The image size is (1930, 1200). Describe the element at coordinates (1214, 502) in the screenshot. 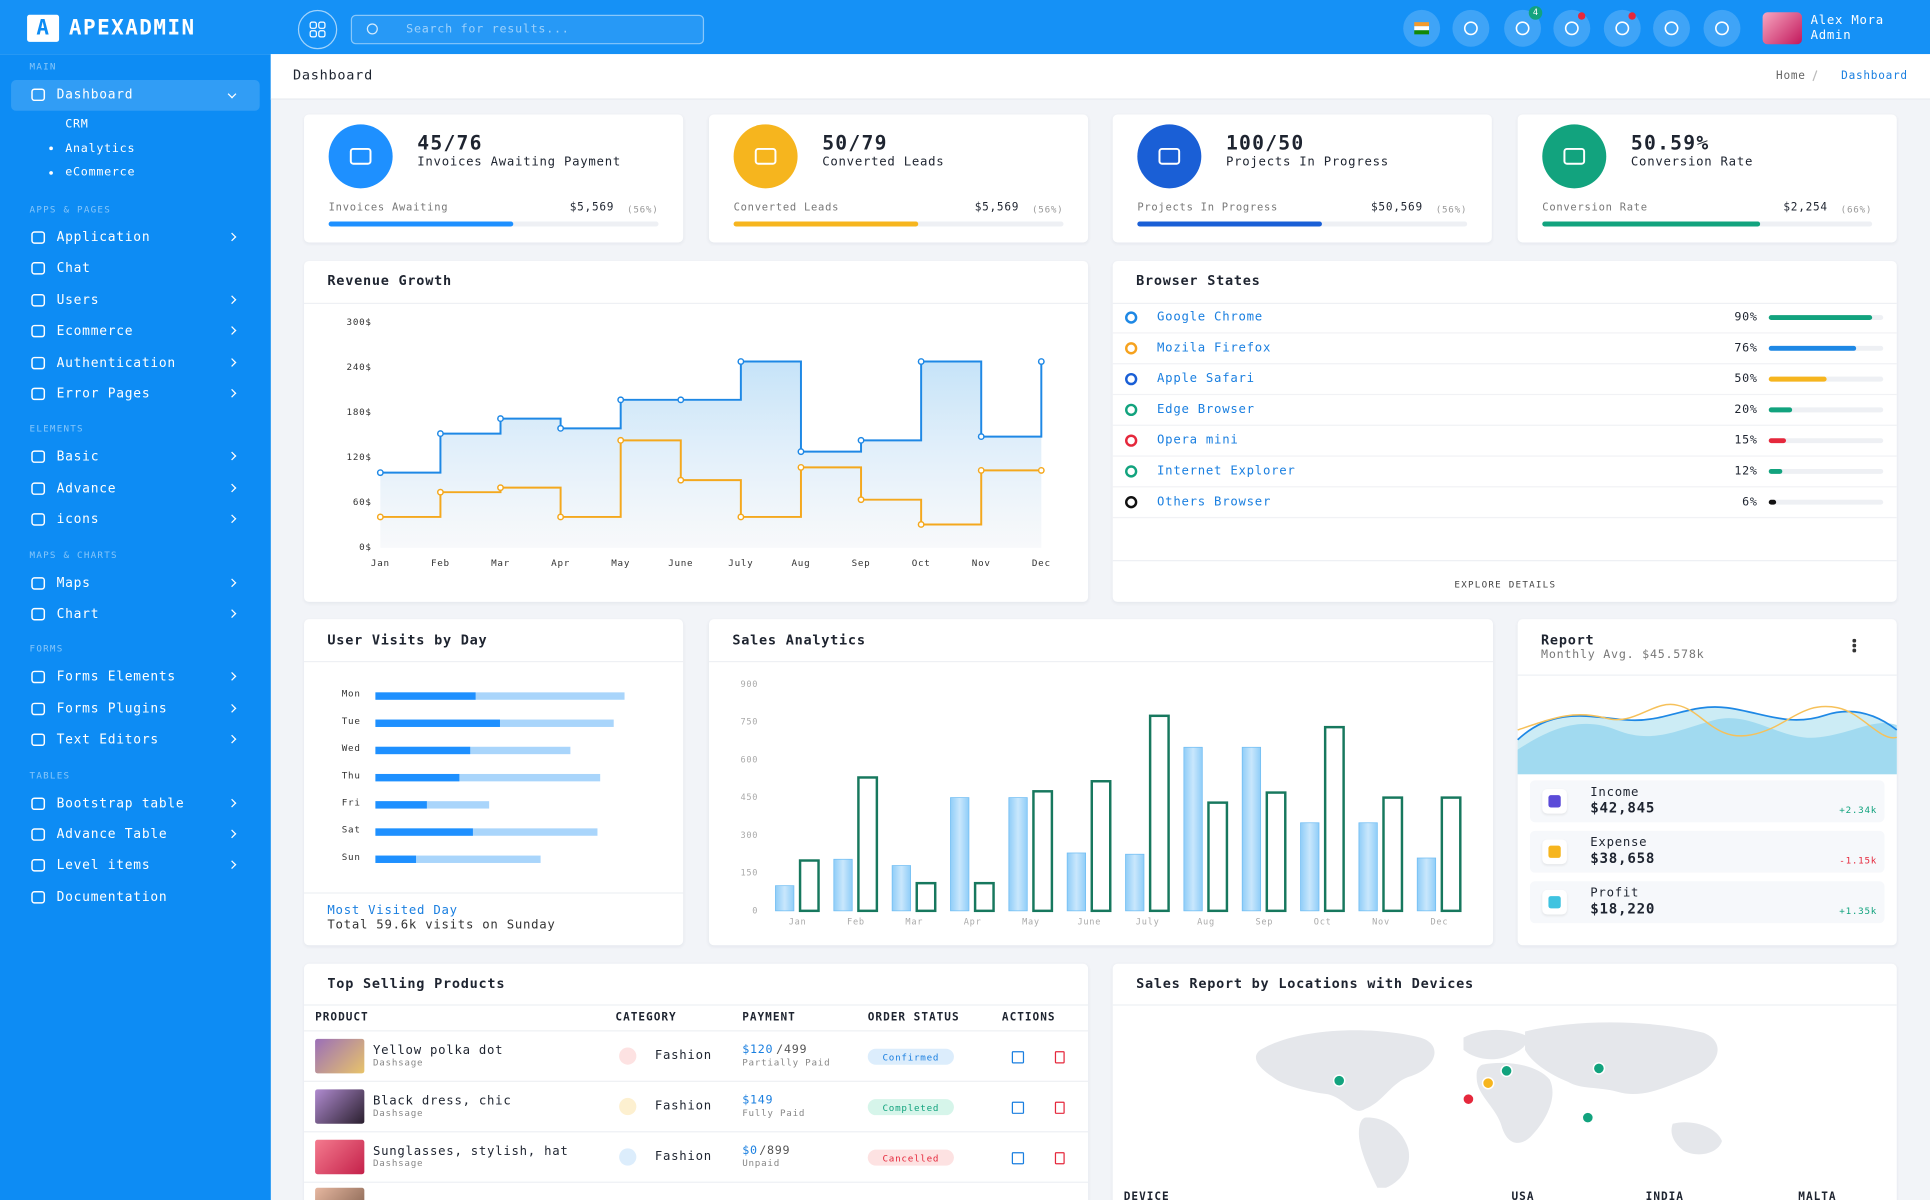

I see `browser-name: Others Browser` at that location.